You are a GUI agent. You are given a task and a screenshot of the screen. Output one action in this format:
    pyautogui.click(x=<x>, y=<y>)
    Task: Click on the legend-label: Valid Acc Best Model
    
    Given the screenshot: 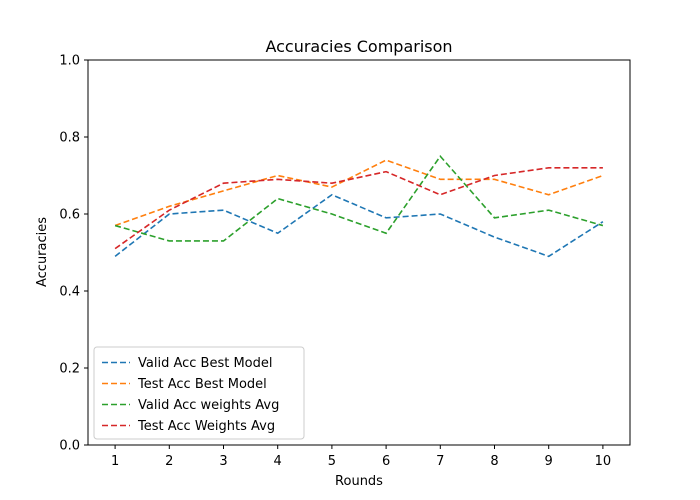 What is the action you would take?
    pyautogui.click(x=205, y=363)
    